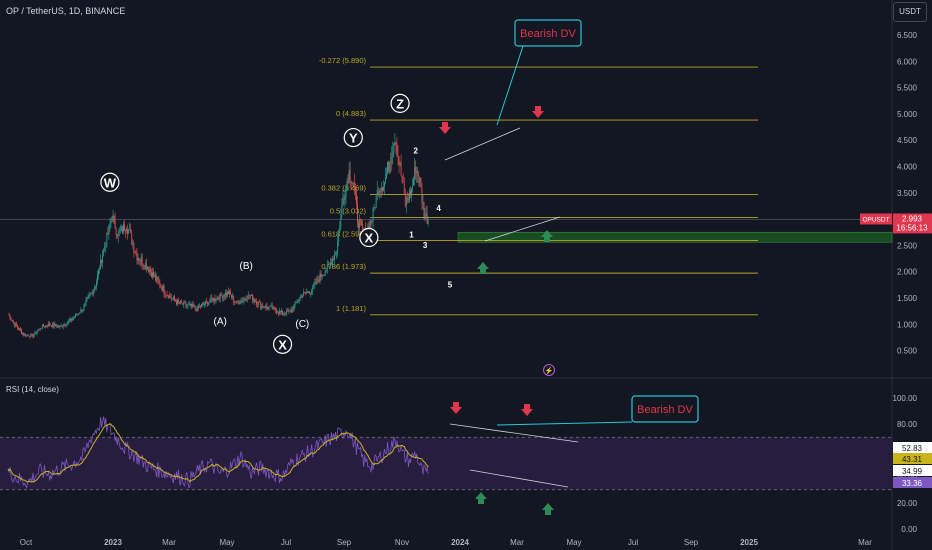 The width and height of the screenshot is (932, 550). I want to click on wave-label: X, so click(282, 344).